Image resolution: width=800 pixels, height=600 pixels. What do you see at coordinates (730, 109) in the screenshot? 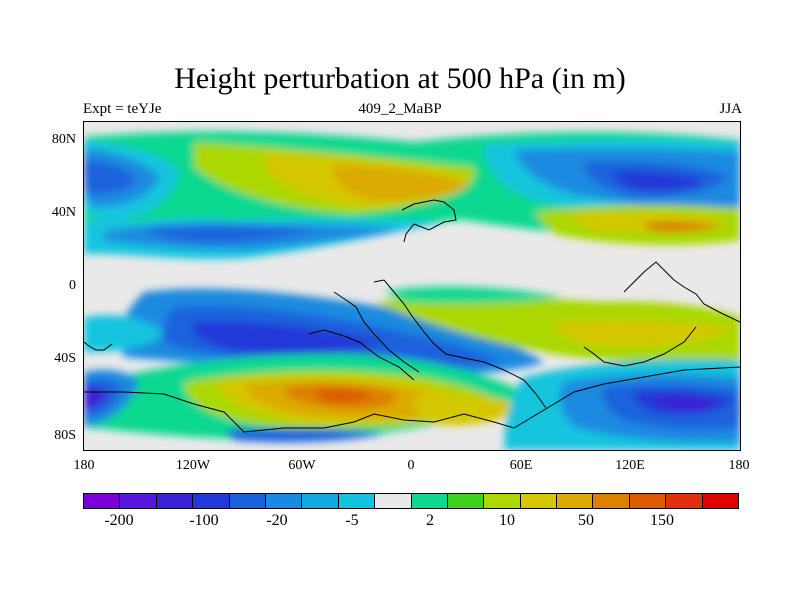
I see `season-label: JJA` at bounding box center [730, 109].